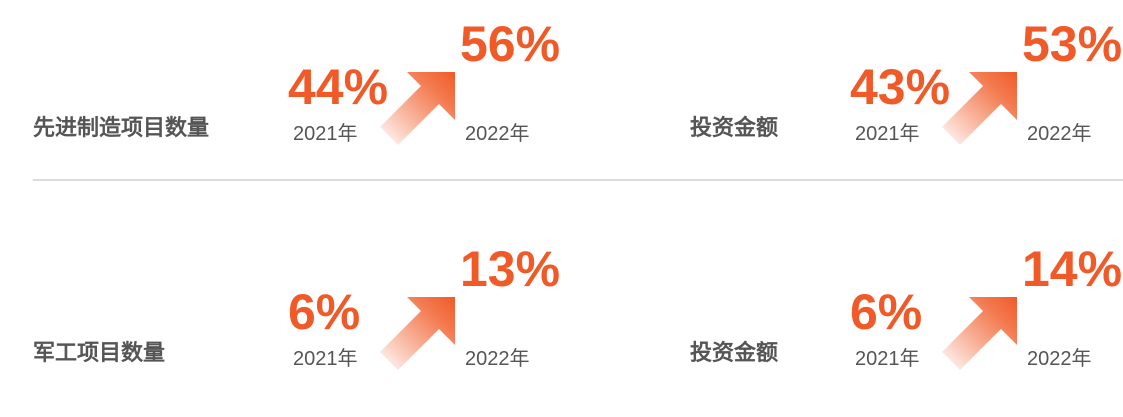 The image size is (1123, 417). I want to click on value-2021: 44%, so click(338, 87).